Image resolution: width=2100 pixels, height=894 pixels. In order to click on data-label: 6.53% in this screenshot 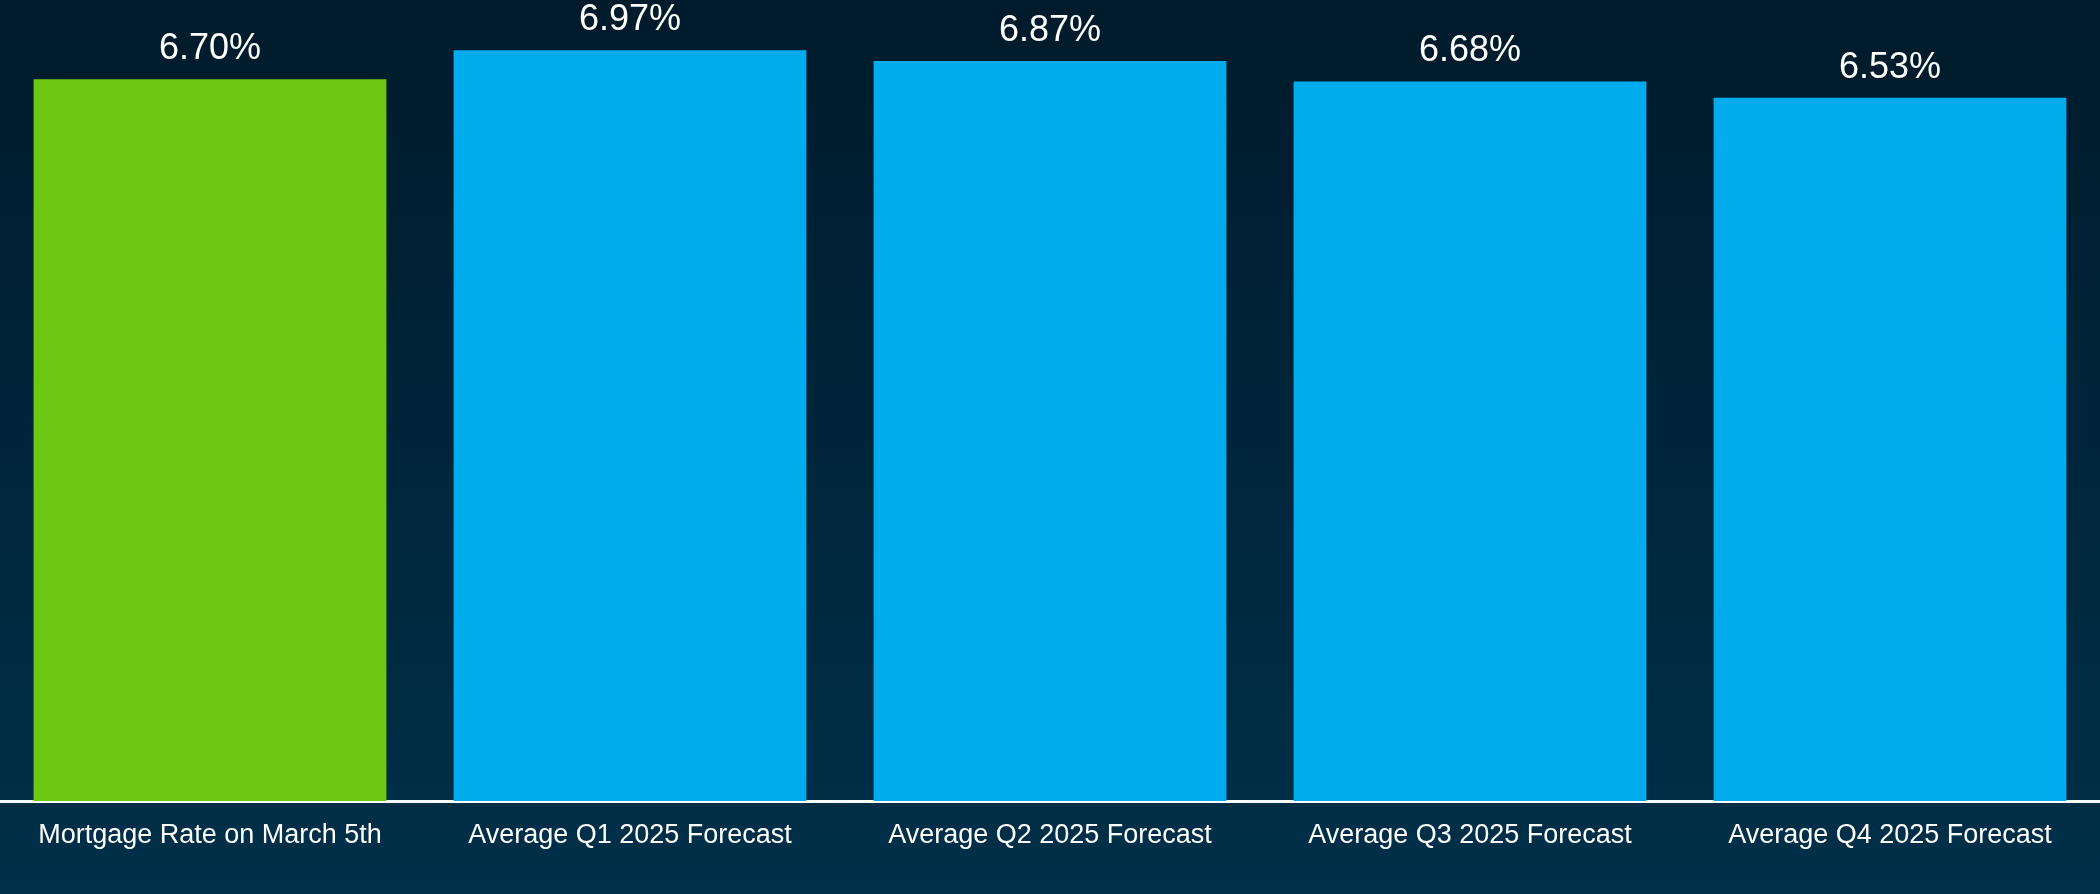, I will do `click(1890, 65)`.